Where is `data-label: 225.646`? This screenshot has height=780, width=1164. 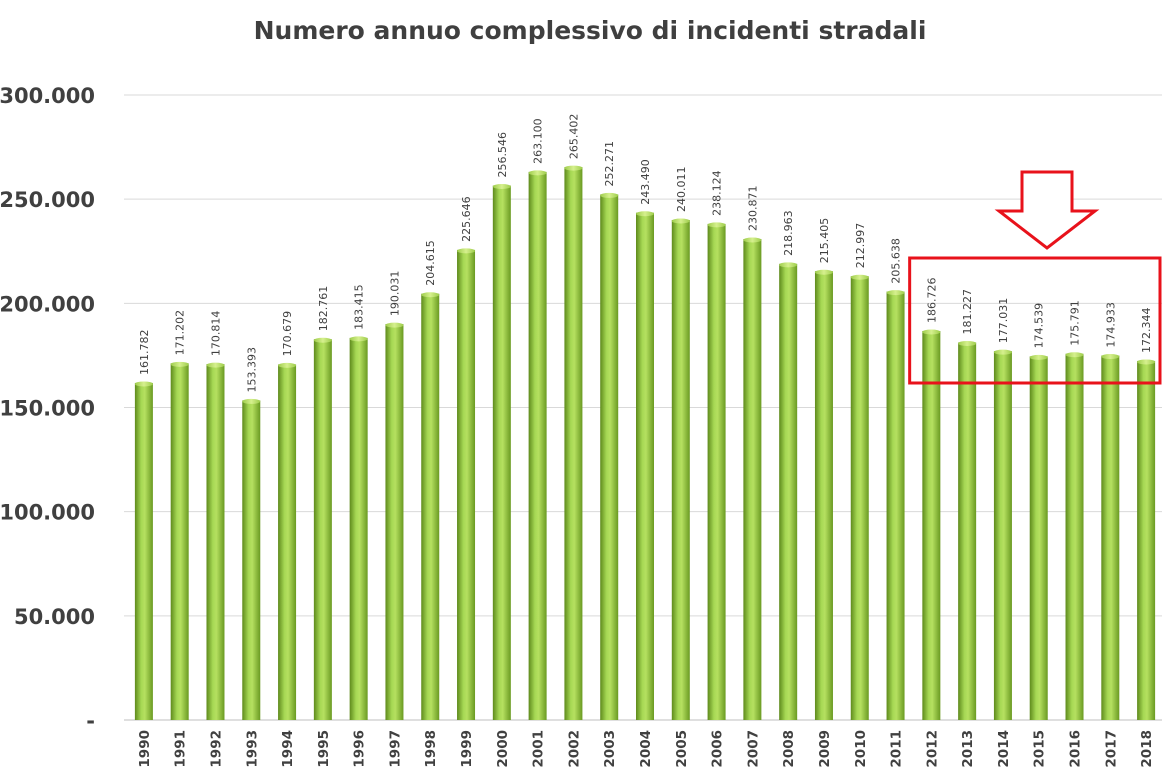
data-label: 225.646 is located at coordinates (466, 219).